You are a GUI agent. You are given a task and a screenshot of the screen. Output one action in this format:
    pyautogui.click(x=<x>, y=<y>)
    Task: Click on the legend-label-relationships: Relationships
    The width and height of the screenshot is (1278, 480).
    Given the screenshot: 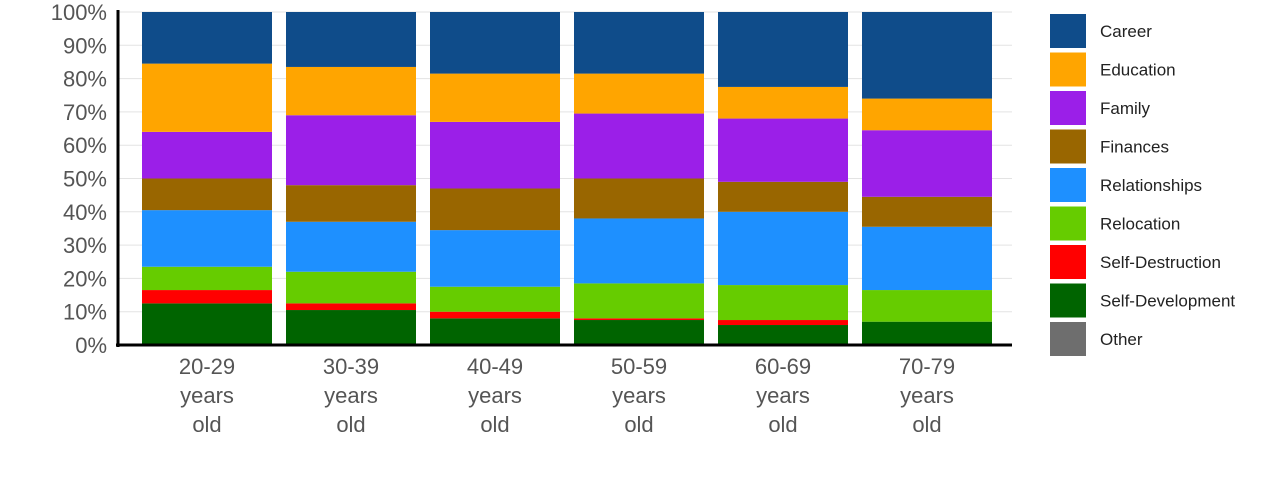 What is the action you would take?
    pyautogui.click(x=1151, y=185)
    